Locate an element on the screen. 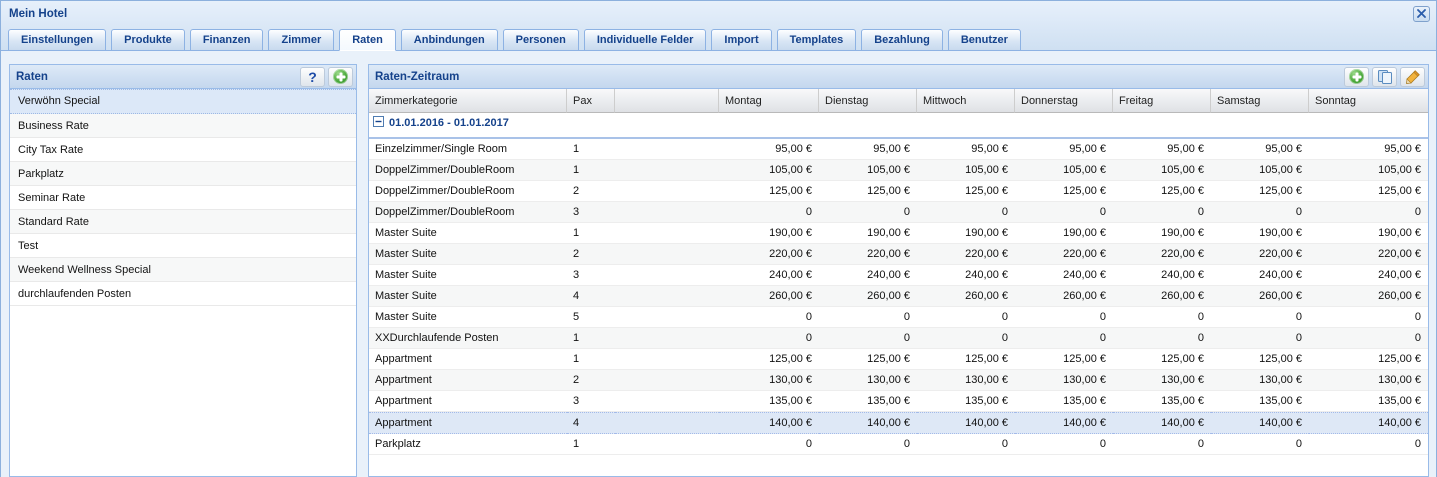 This screenshot has width=1437, height=477. cell-sonntag: 260,00 € is located at coordinates (1368, 296).